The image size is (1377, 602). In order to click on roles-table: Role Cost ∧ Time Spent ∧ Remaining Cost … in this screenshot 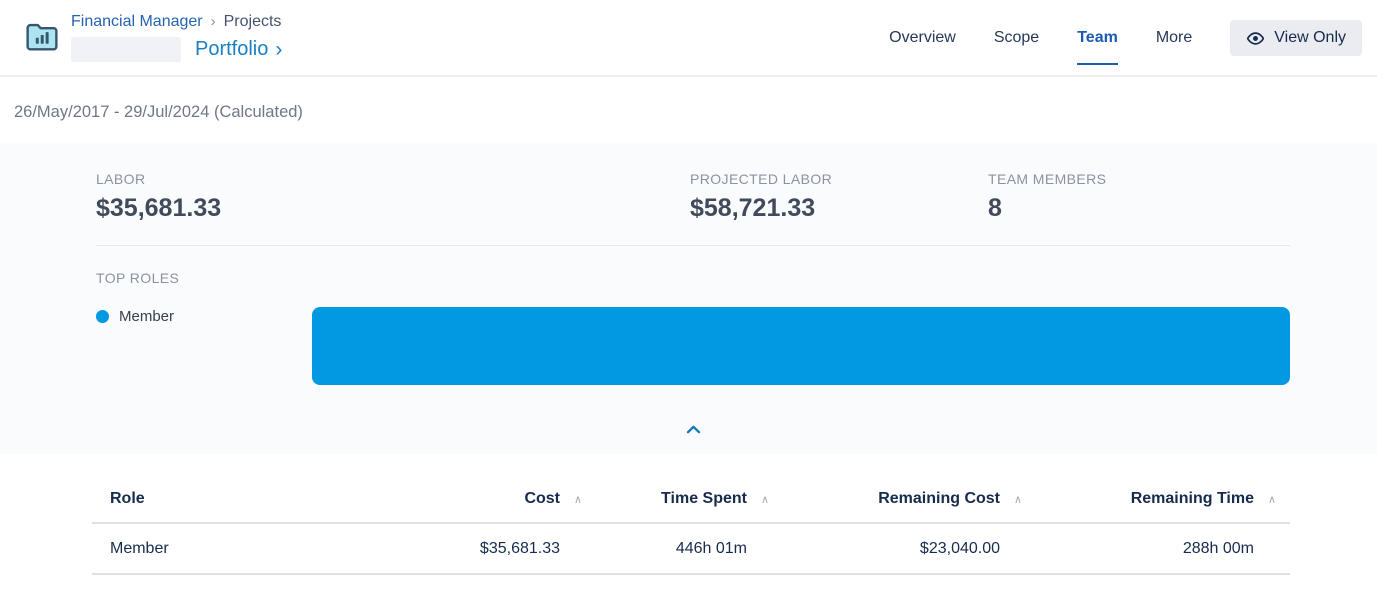, I will do `click(691, 525)`.